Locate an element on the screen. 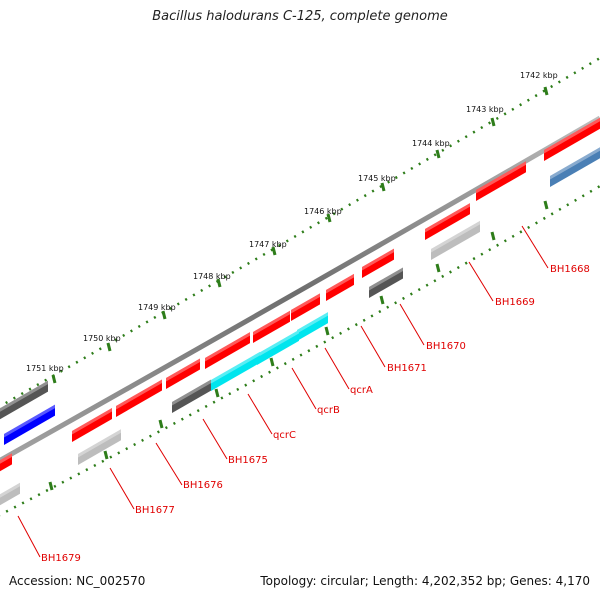 The image size is (600, 600). gene-label-bh1669: BH1669 is located at coordinates (515, 302).